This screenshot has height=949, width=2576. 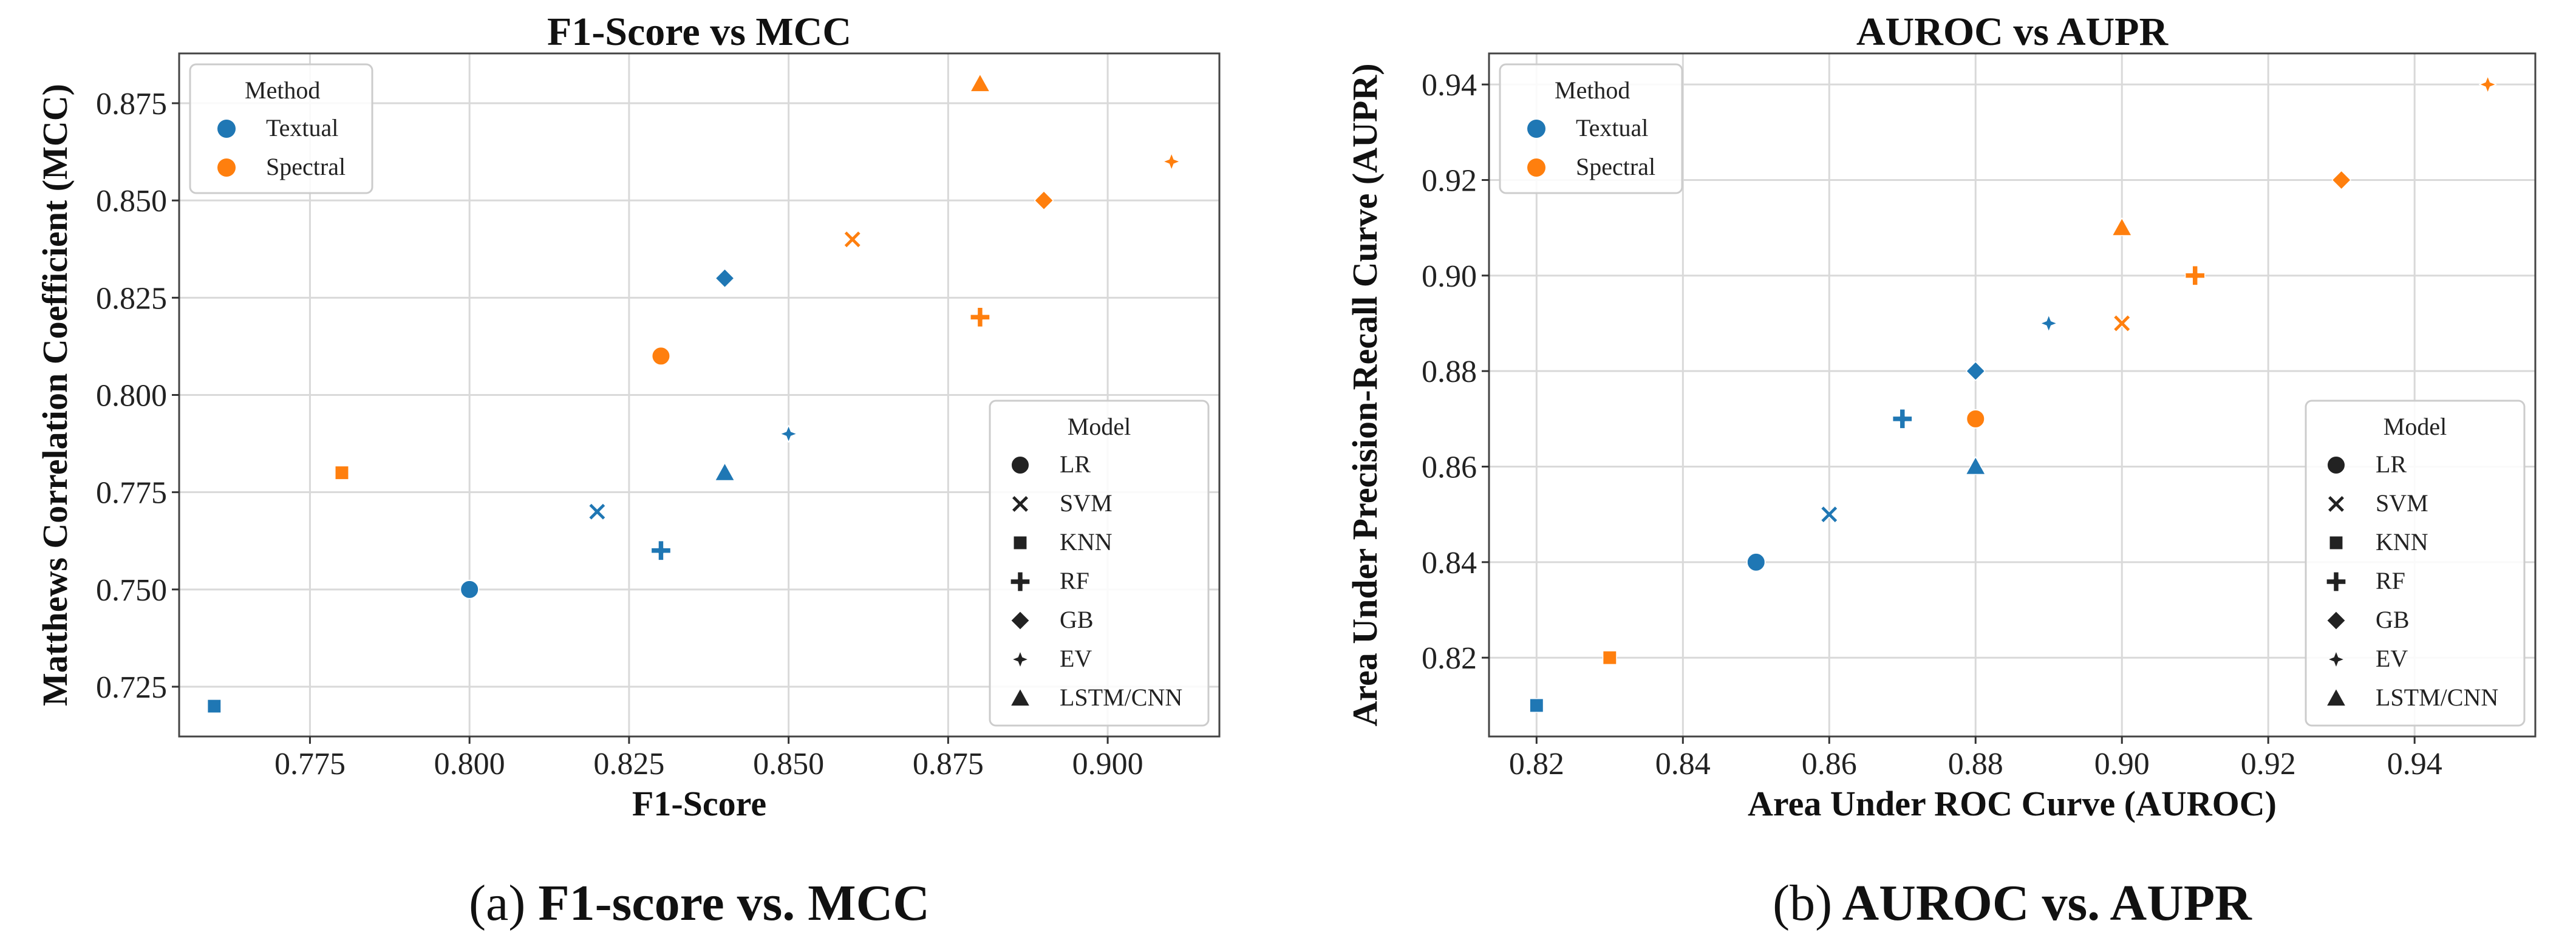 I want to click on y-tick-label: 0.750, so click(x=132, y=590).